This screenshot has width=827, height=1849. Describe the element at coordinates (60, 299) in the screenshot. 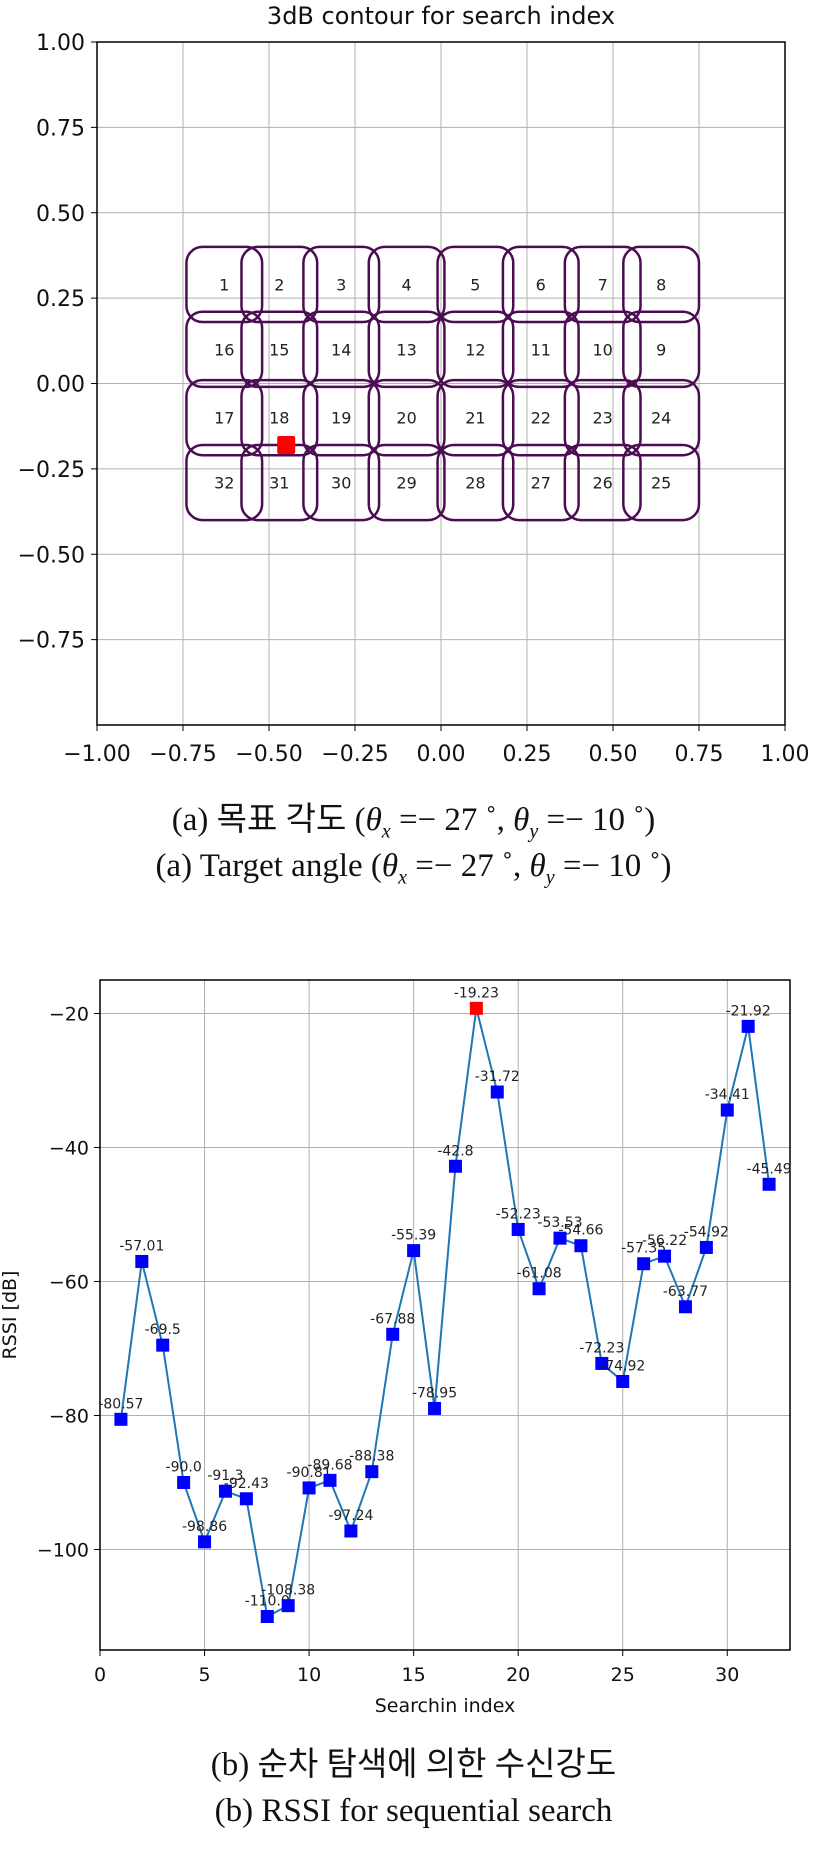

I see `chart-a-ytick-label: 0.25` at that location.